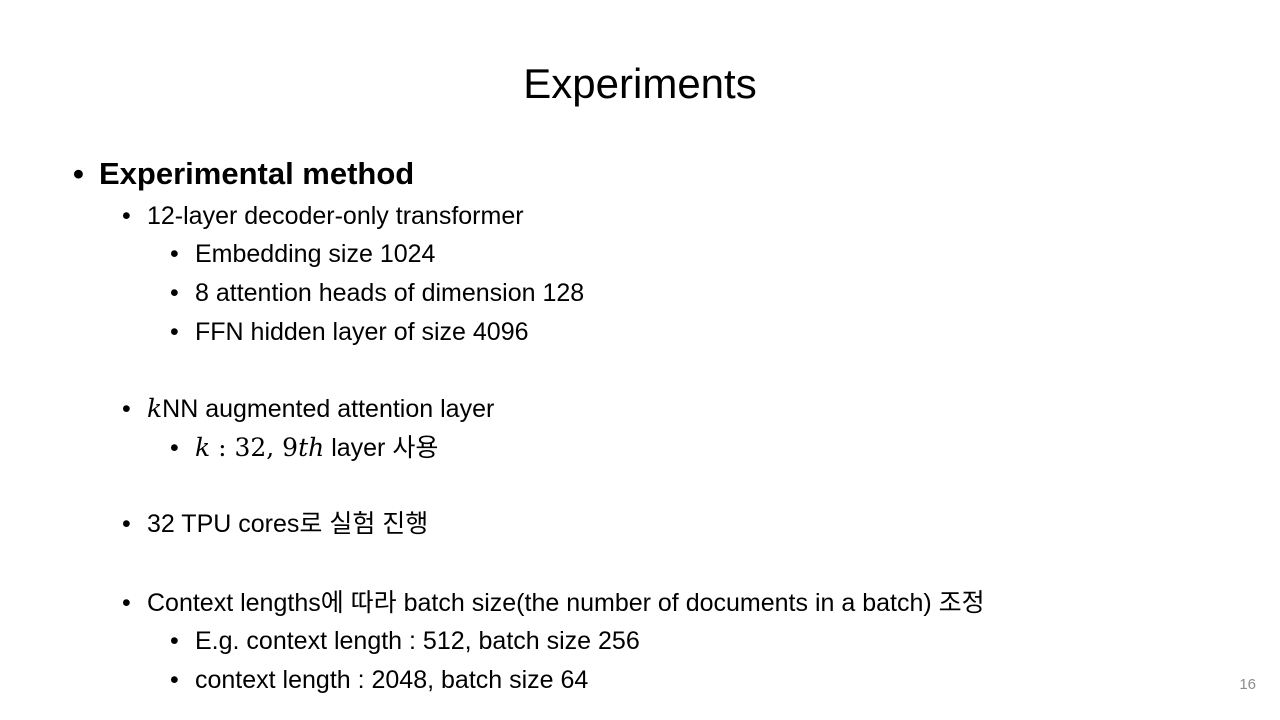 This screenshot has width=1280, height=720. What do you see at coordinates (392, 680) in the screenshot?
I see `bullet-text: context length : 2048, batch size 64` at bounding box center [392, 680].